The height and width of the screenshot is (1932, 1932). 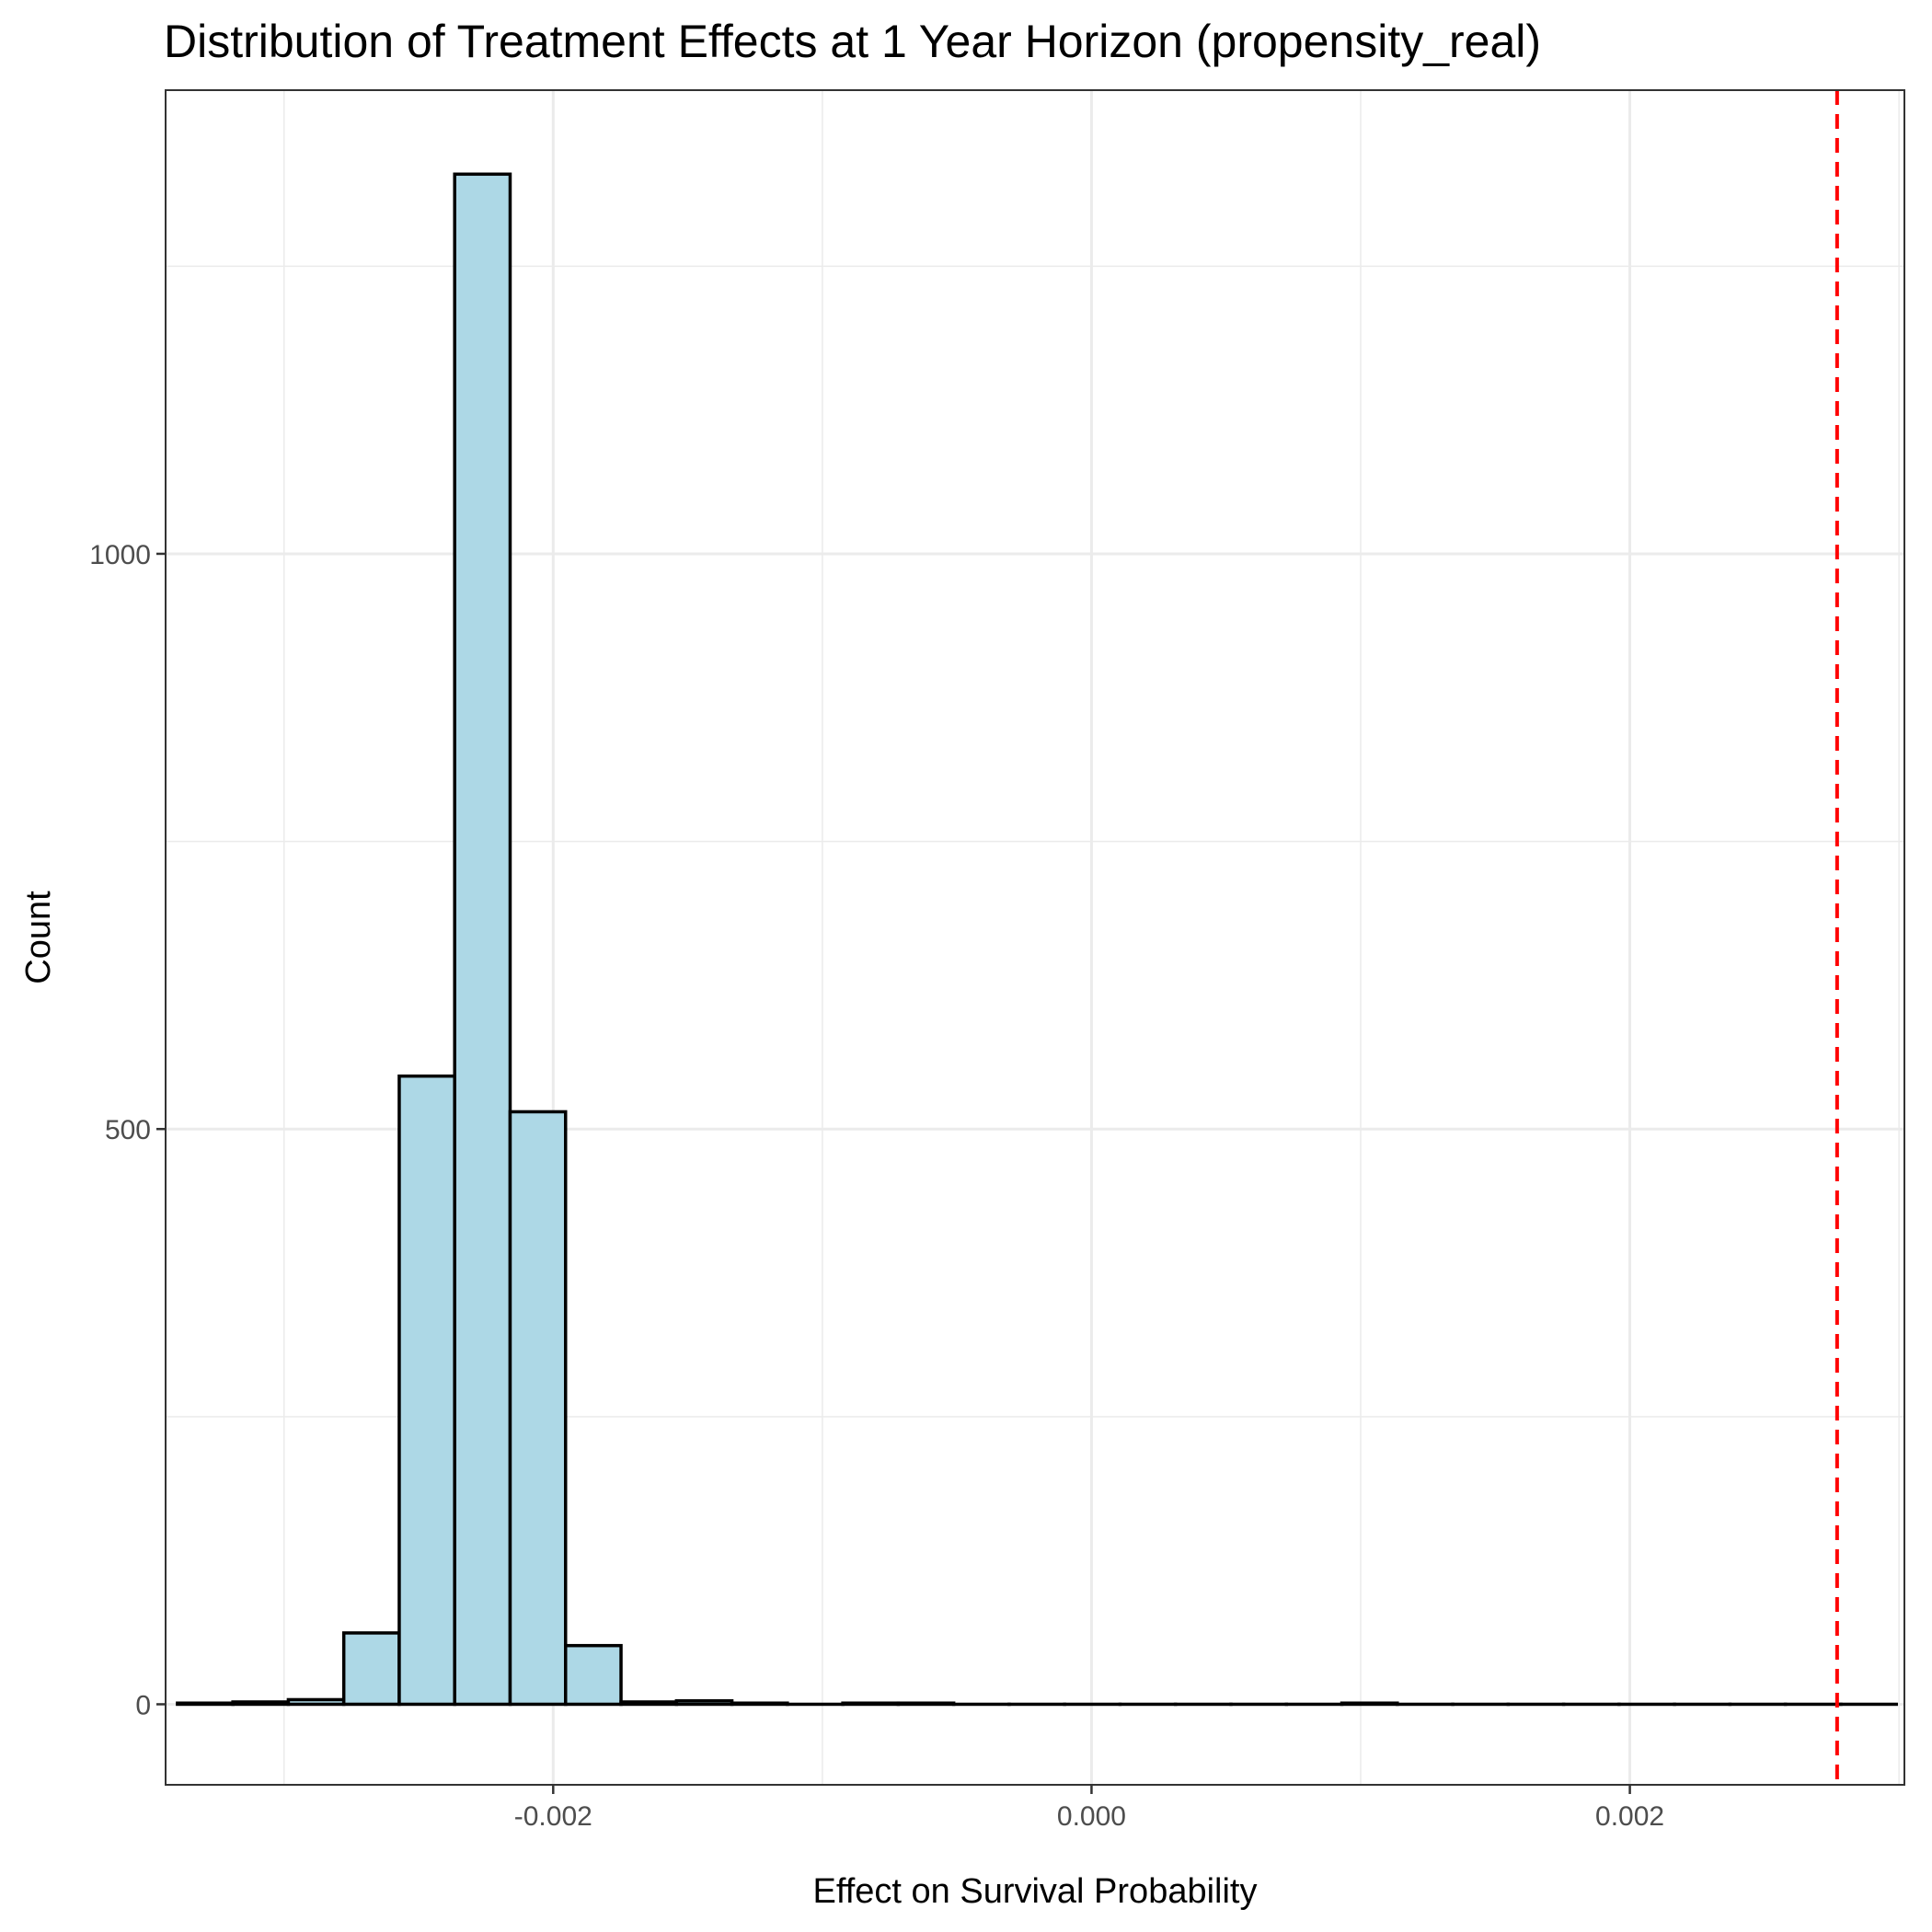 I want to click on y-axis: 0 500 1000, so click(x=127, y=1130).